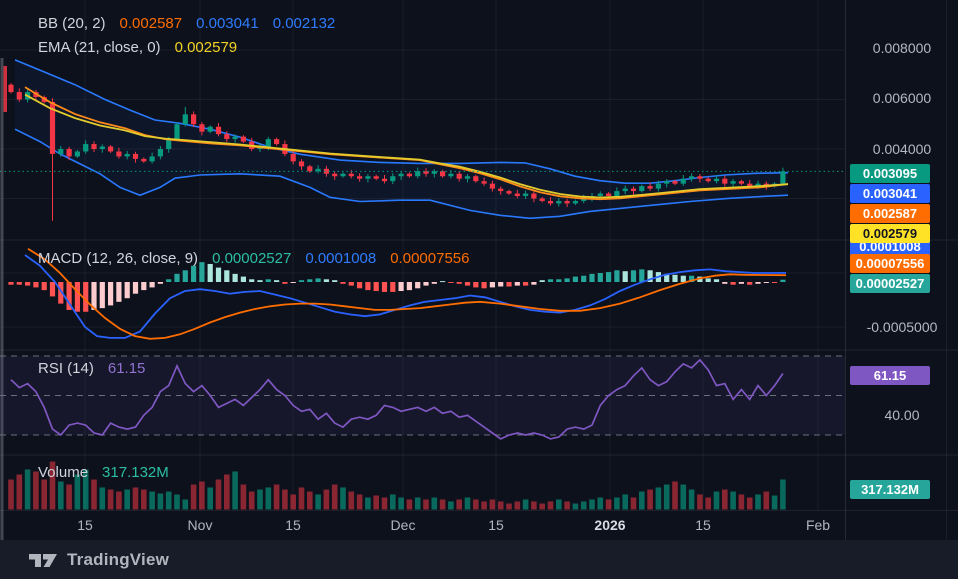  Describe the element at coordinates (341, 258) in the screenshot. I see `macd-line-value: 0.0001008` at that location.